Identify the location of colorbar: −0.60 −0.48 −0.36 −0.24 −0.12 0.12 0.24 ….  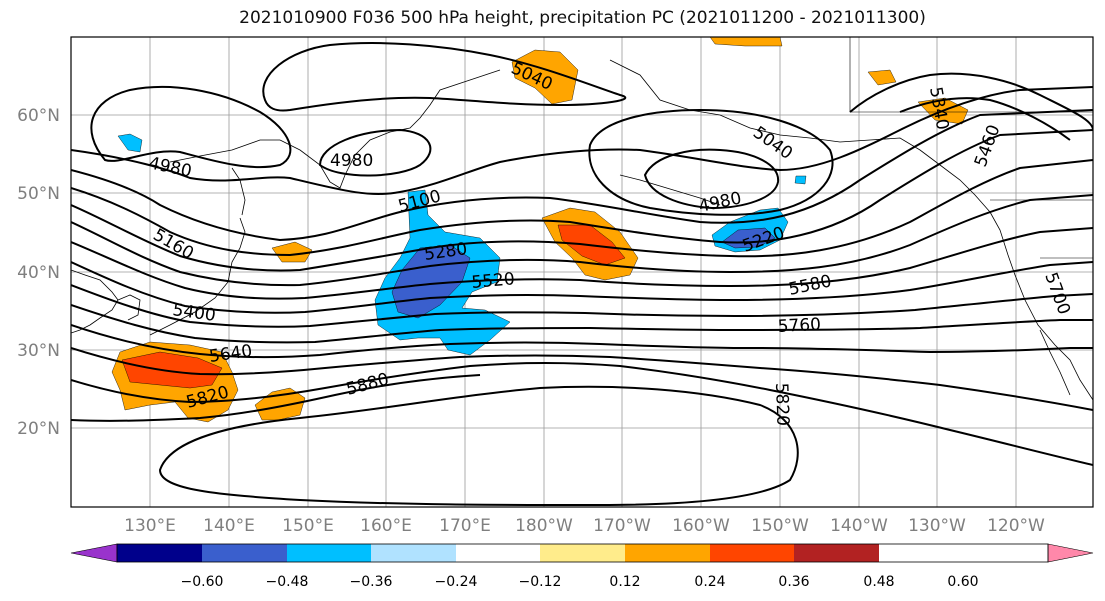
(582, 566).